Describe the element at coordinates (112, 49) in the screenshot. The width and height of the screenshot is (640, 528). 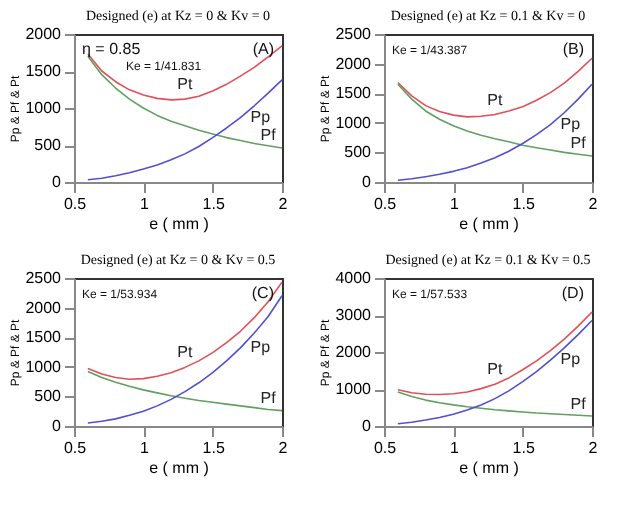
I see `annotation: η = 0.85` at that location.